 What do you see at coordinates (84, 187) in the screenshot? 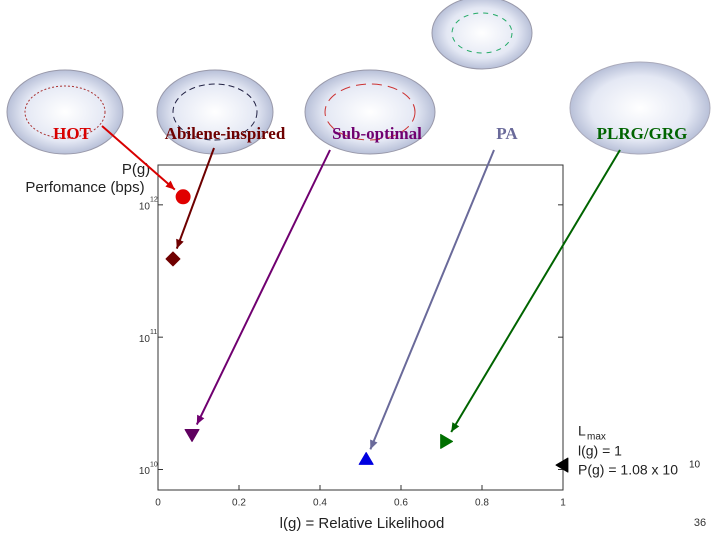
I see `y-axis-label: Perfomance (bps)` at bounding box center [84, 187].